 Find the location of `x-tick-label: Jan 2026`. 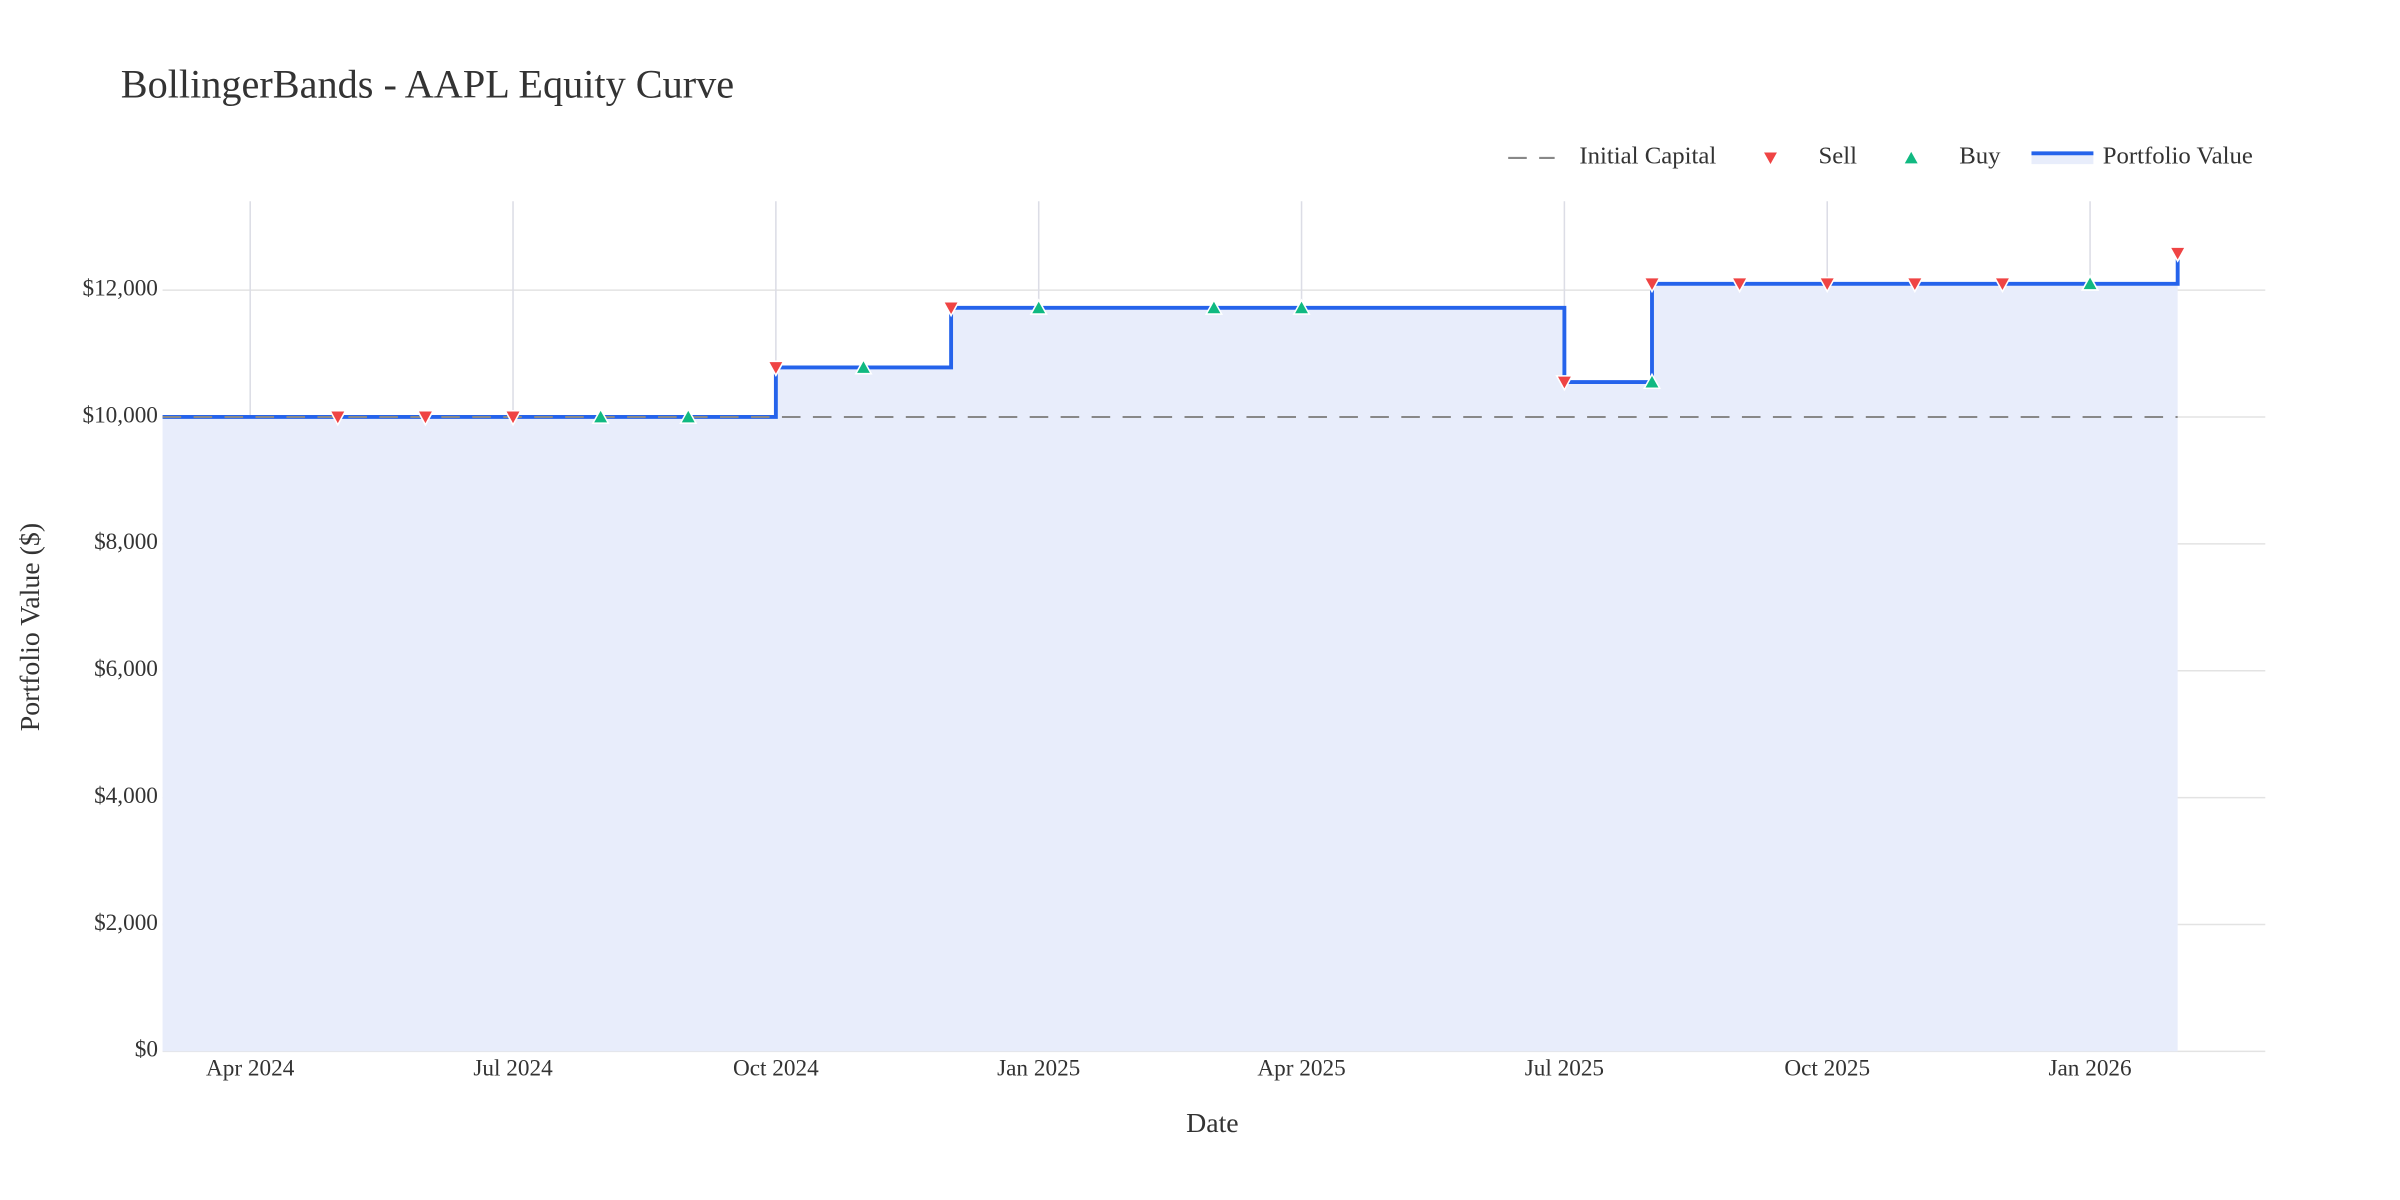

x-tick-label: Jan 2026 is located at coordinates (2089, 1068).